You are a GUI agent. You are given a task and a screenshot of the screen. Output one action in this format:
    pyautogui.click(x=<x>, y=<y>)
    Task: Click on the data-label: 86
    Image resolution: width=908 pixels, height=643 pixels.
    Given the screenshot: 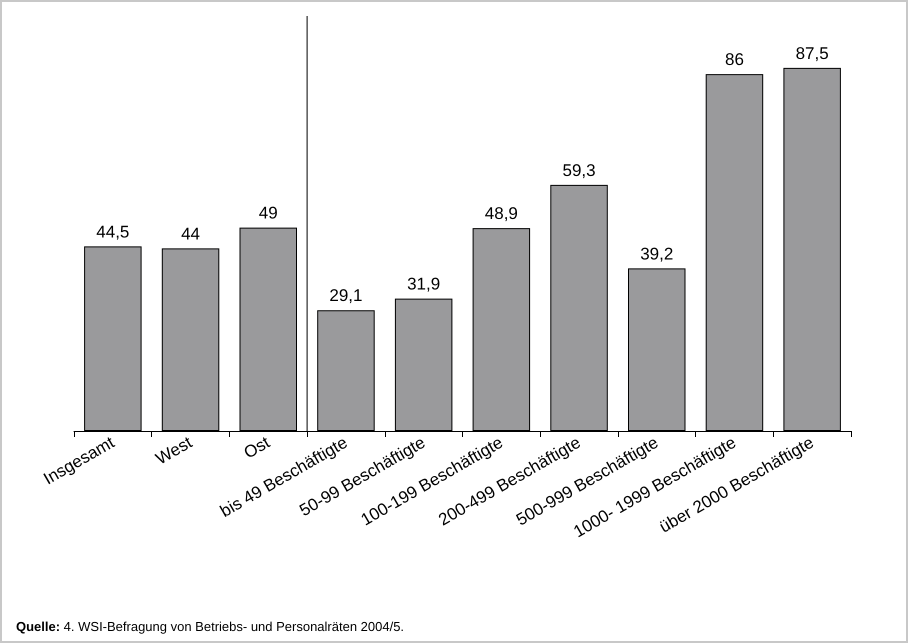 What is the action you would take?
    pyautogui.click(x=734, y=60)
    